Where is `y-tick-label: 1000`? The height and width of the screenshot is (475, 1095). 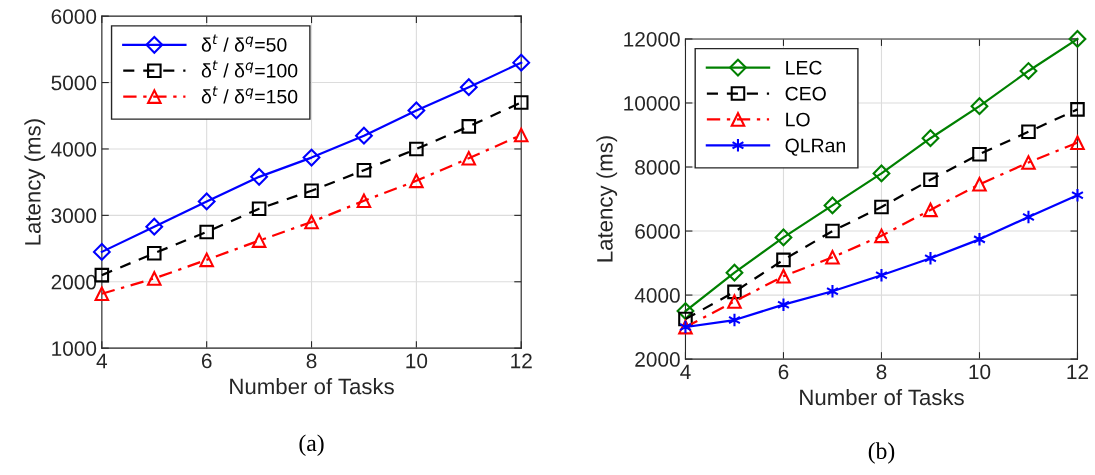 y-tick-label: 1000 is located at coordinates (74, 348).